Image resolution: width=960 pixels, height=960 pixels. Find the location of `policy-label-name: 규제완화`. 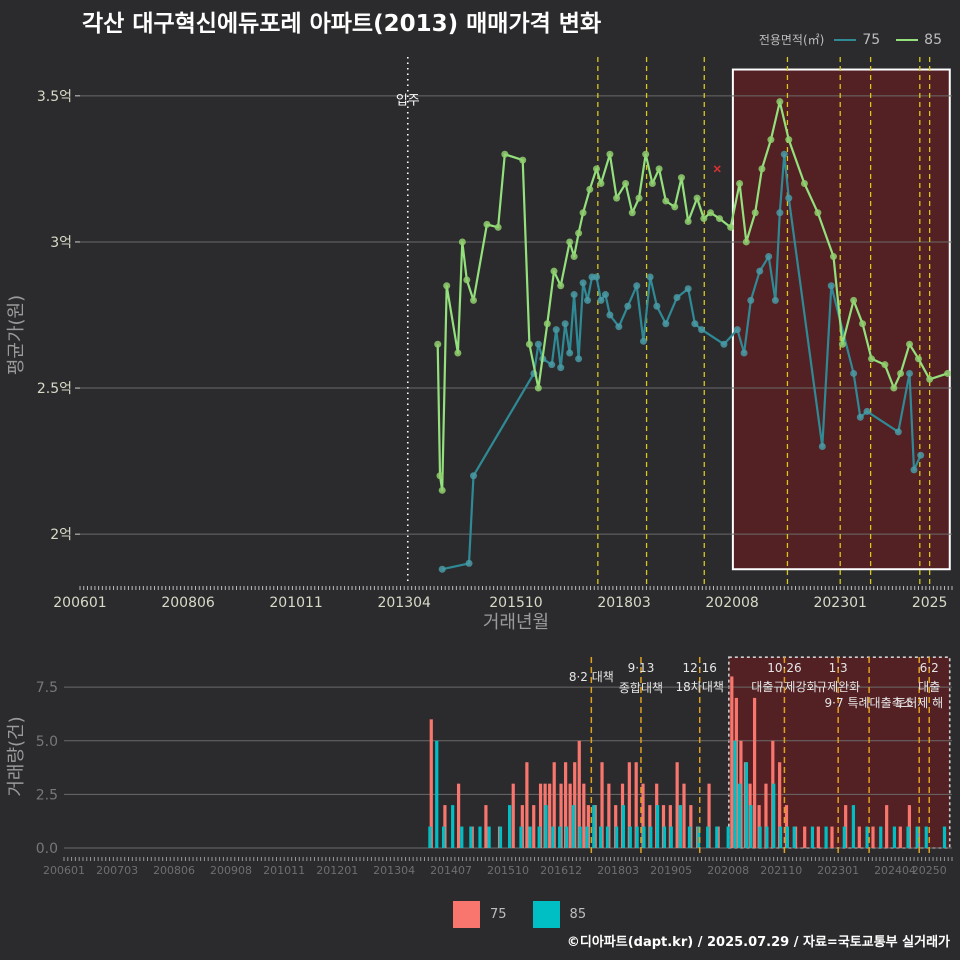

policy-label-name: 규제완화 is located at coordinates (838, 687).